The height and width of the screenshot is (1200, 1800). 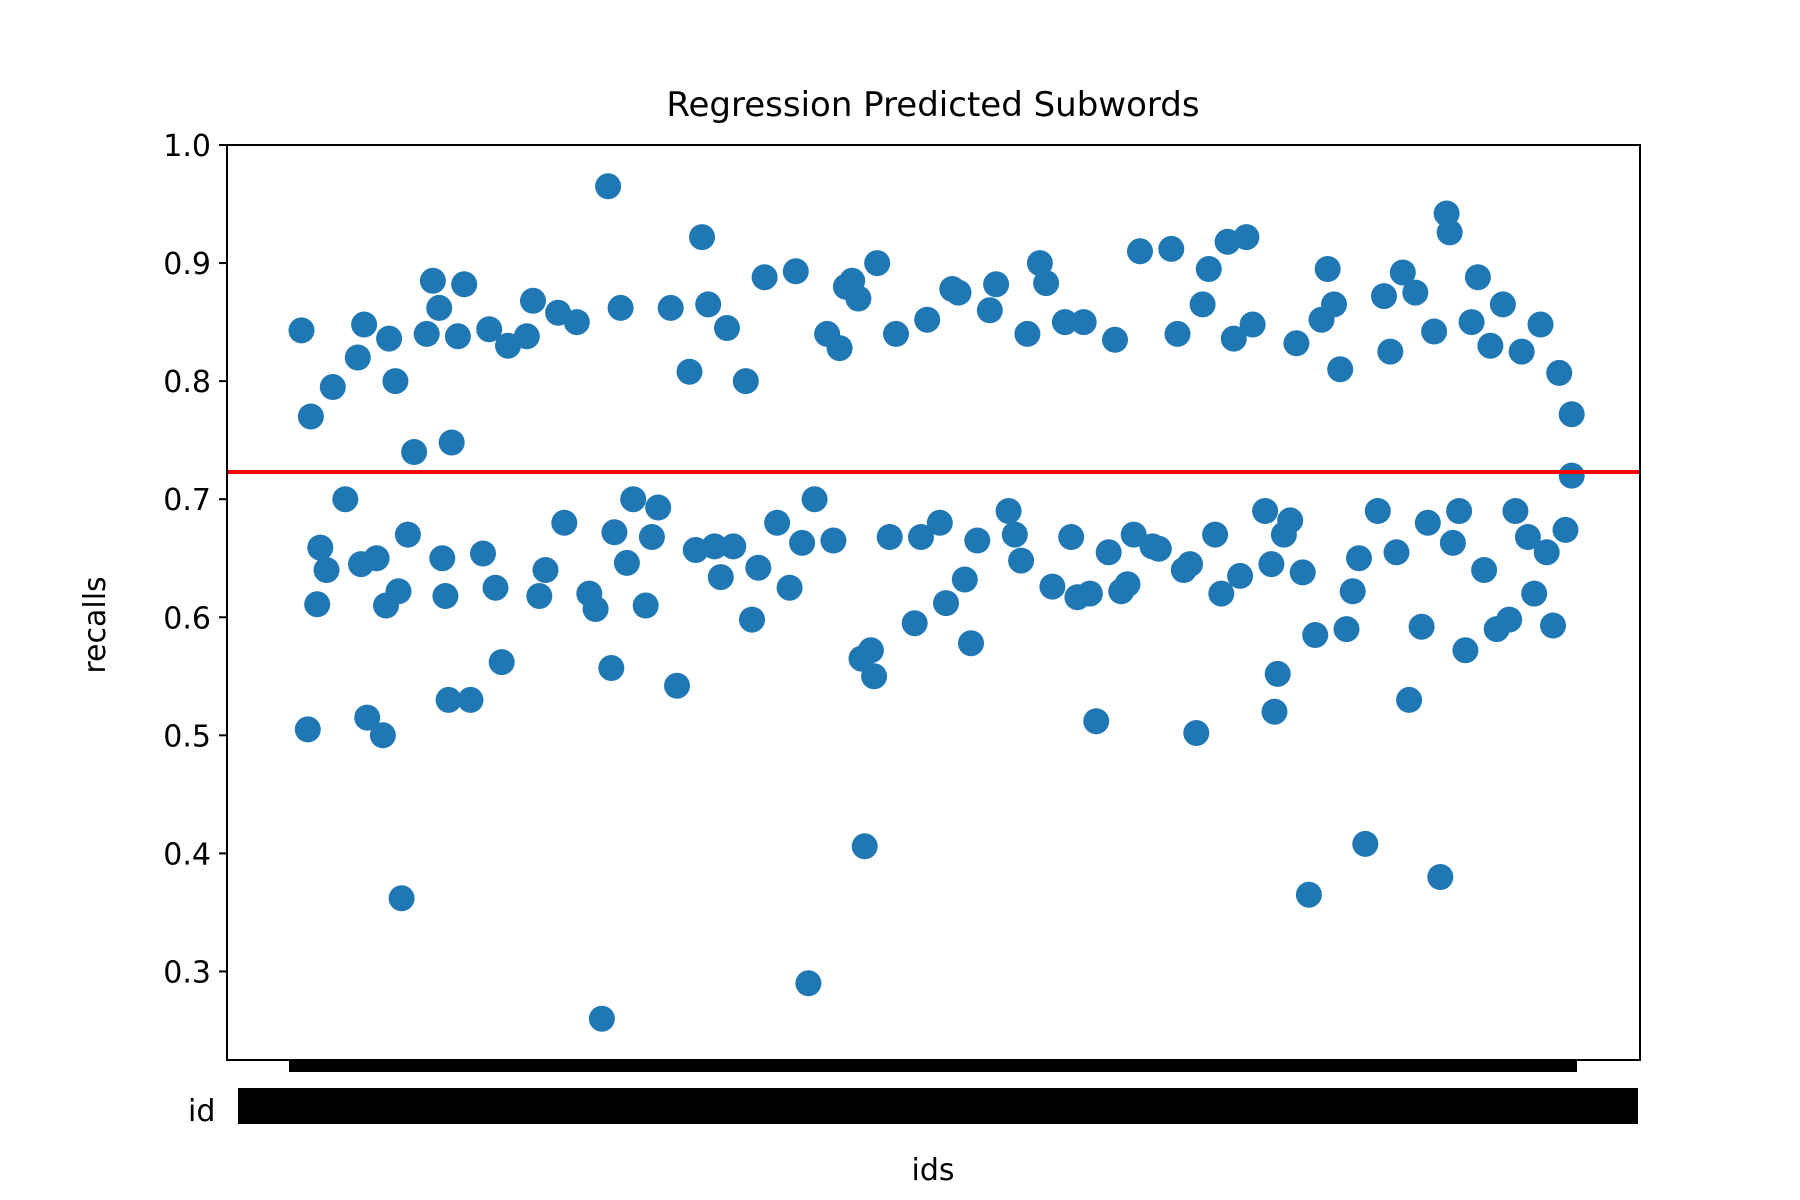 I want to click on chart-title: Regression Predicted Subwords, so click(x=932, y=105).